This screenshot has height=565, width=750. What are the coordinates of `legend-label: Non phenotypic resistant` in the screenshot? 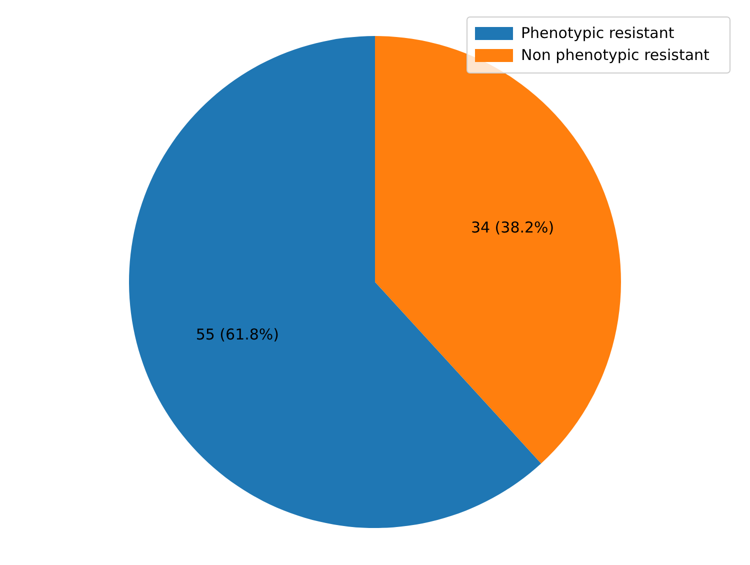 It's located at (615, 55).